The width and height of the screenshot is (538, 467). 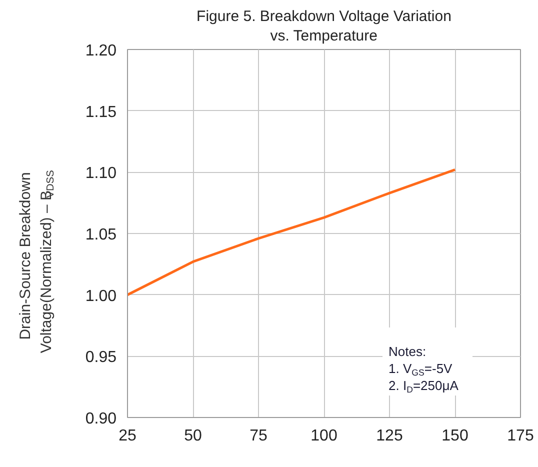 I want to click on x-tick-label: 150, so click(x=455, y=436).